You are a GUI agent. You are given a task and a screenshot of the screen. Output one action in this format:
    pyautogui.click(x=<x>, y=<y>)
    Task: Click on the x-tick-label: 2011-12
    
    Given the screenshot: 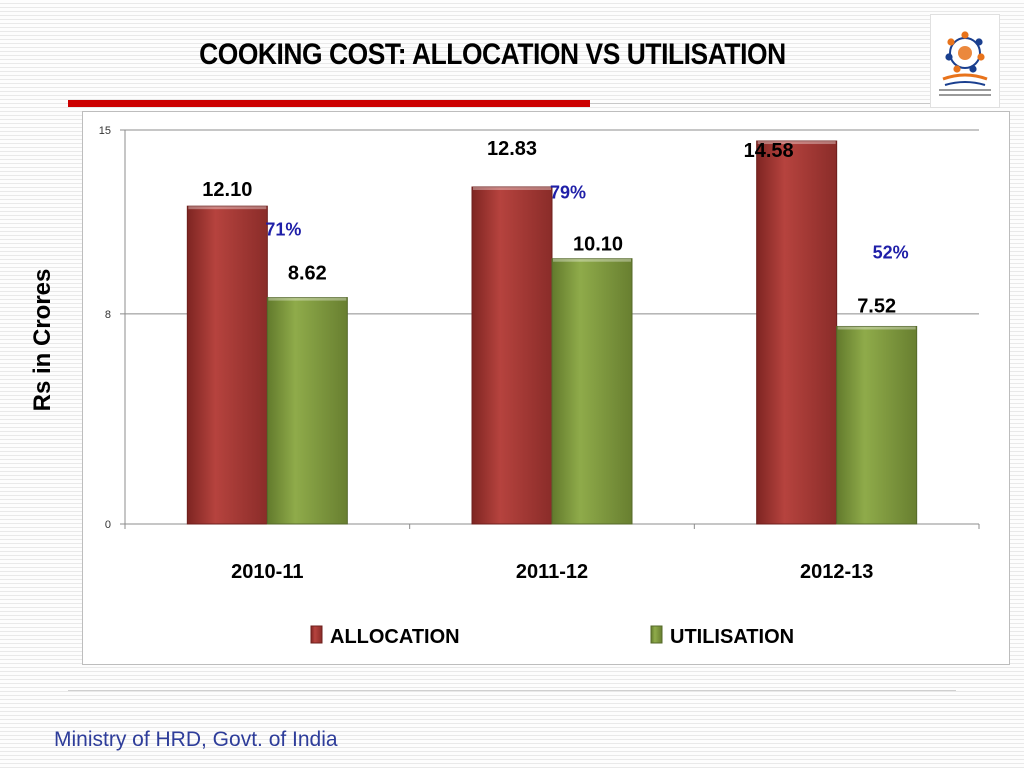 What is the action you would take?
    pyautogui.click(x=552, y=572)
    